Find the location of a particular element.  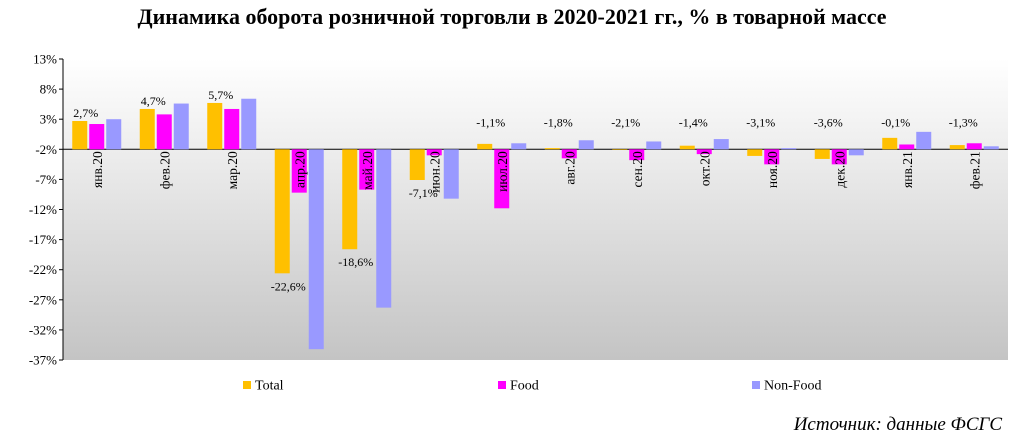

legend-label: Food is located at coordinates (524, 386).